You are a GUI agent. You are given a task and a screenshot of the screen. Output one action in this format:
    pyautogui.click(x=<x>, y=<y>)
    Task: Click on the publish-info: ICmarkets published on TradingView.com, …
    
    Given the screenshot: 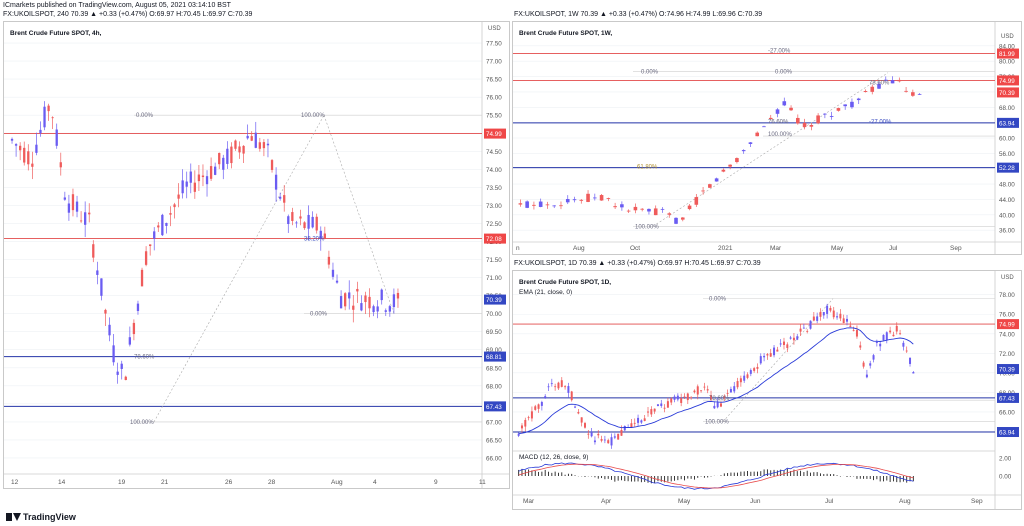 What is the action you would take?
    pyautogui.click(x=117, y=5)
    